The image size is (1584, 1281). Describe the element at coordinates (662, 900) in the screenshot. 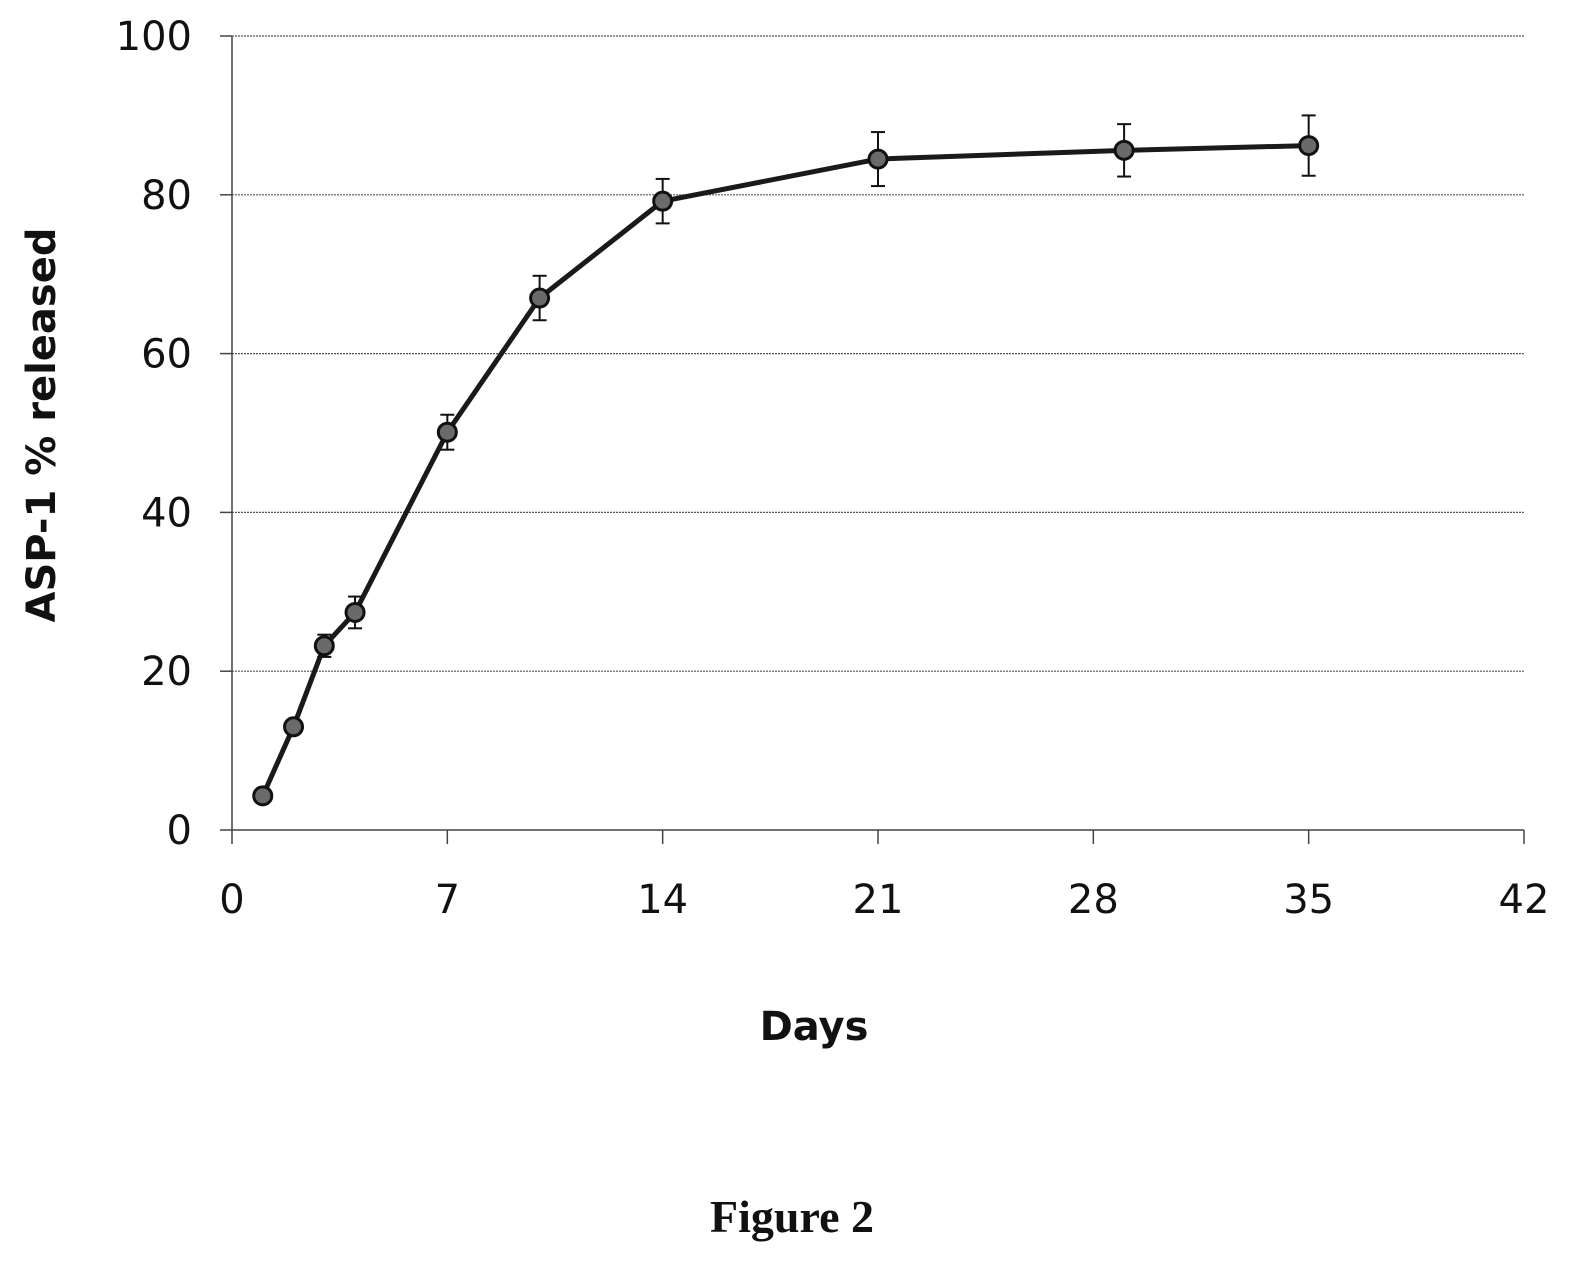

I see `x-tick-label: 14` at that location.